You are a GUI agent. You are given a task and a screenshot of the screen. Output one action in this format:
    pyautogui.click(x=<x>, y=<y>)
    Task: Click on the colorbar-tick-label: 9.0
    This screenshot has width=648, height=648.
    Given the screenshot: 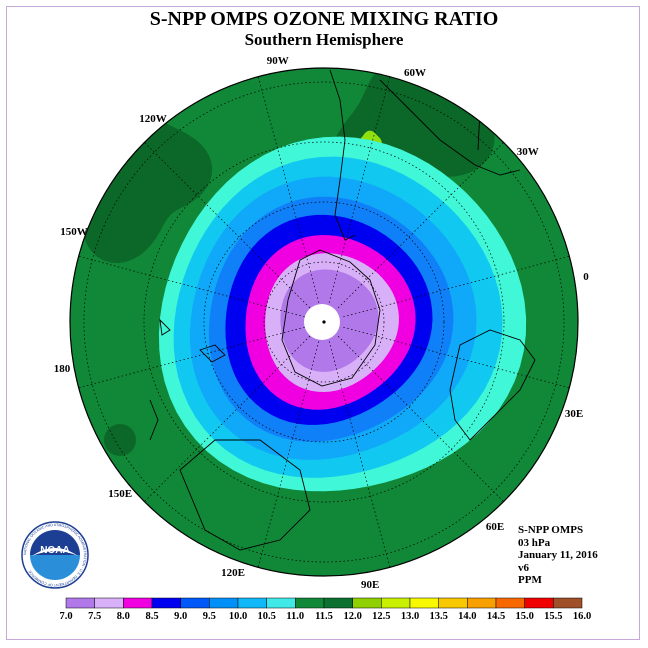 What is the action you would take?
    pyautogui.click(x=180, y=616)
    